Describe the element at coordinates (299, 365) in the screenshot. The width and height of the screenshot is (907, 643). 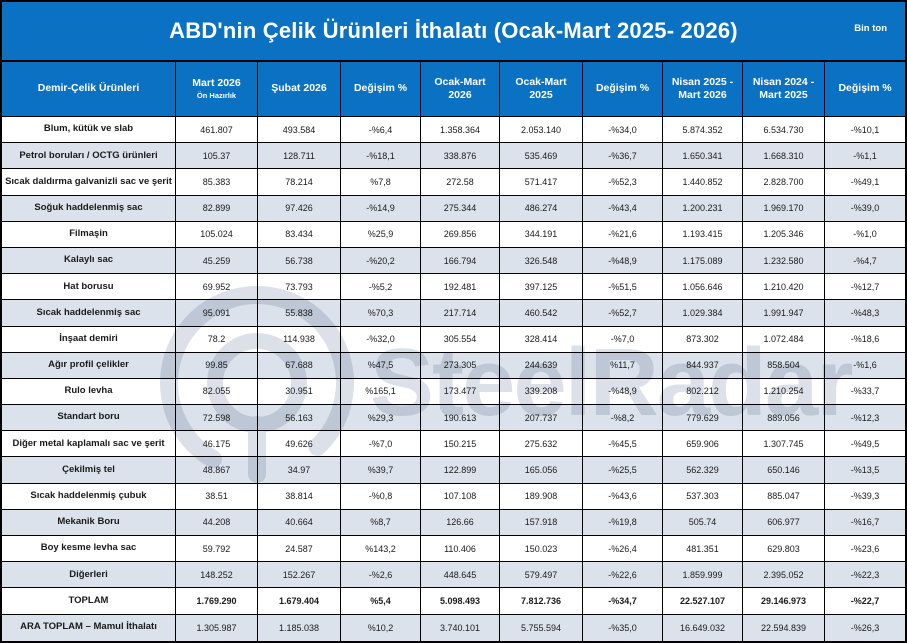
I see `value-cell: 67.688` at that location.